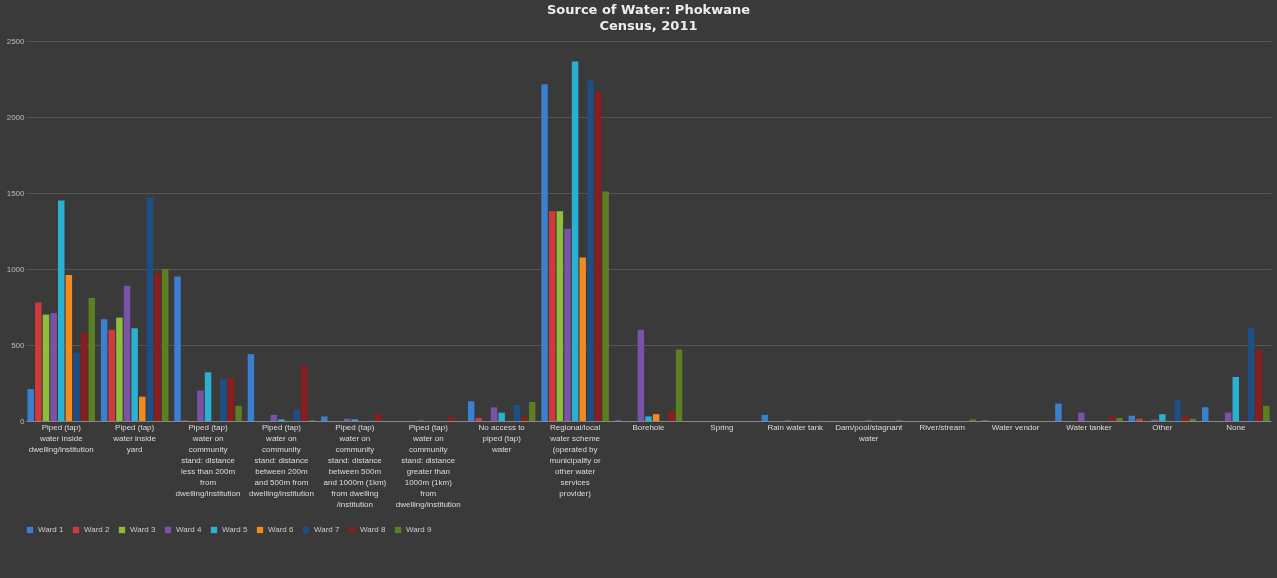 The image size is (1277, 578). What do you see at coordinates (23, 421) in the screenshot?
I see `y-tick-label: 0` at bounding box center [23, 421].